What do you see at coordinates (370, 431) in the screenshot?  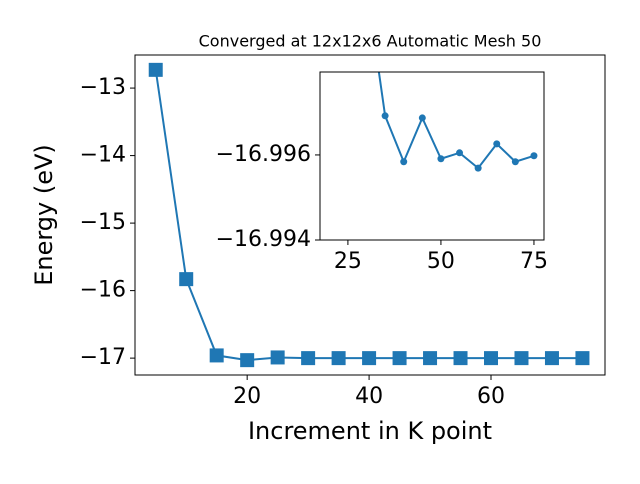 I see `x-axis-label: Increment in K point` at bounding box center [370, 431].